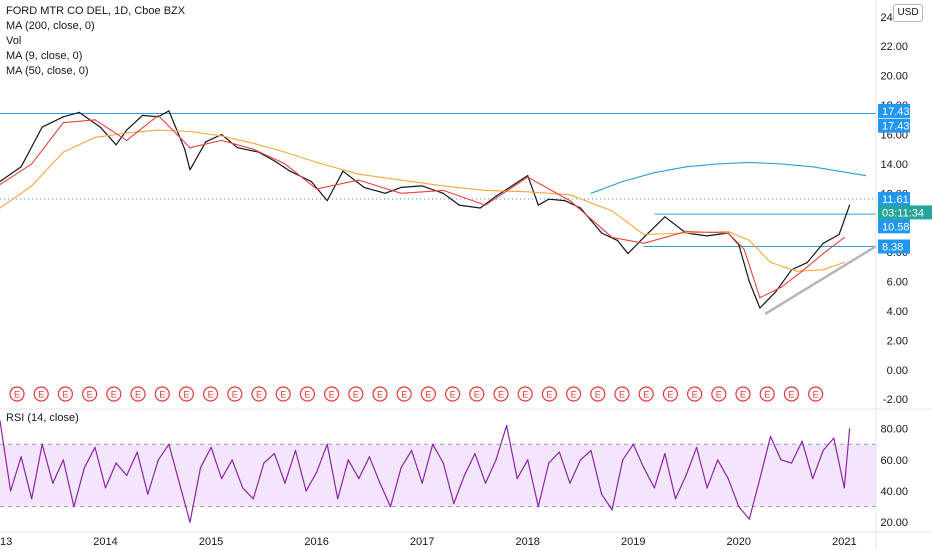 Image resolution: width=932 pixels, height=550 pixels. What do you see at coordinates (728, 177) in the screenshot?
I see `ma200-line` at bounding box center [728, 177].